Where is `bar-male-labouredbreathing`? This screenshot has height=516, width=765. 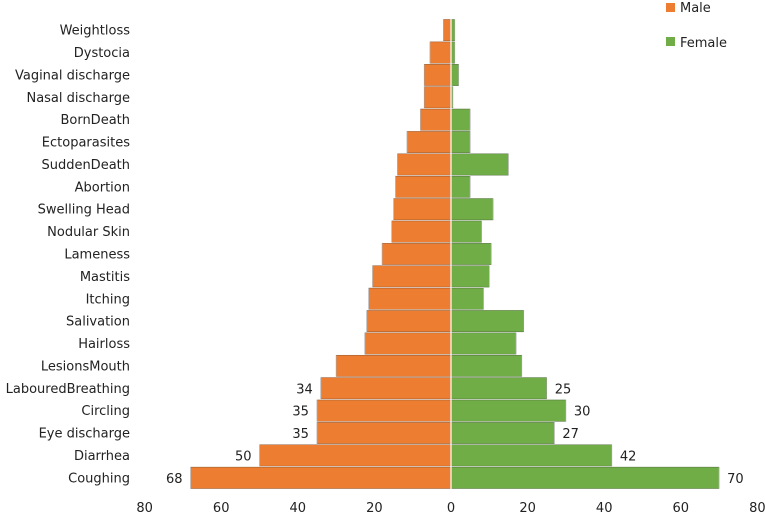
bar-male-labouredbreathing is located at coordinates (386, 388).